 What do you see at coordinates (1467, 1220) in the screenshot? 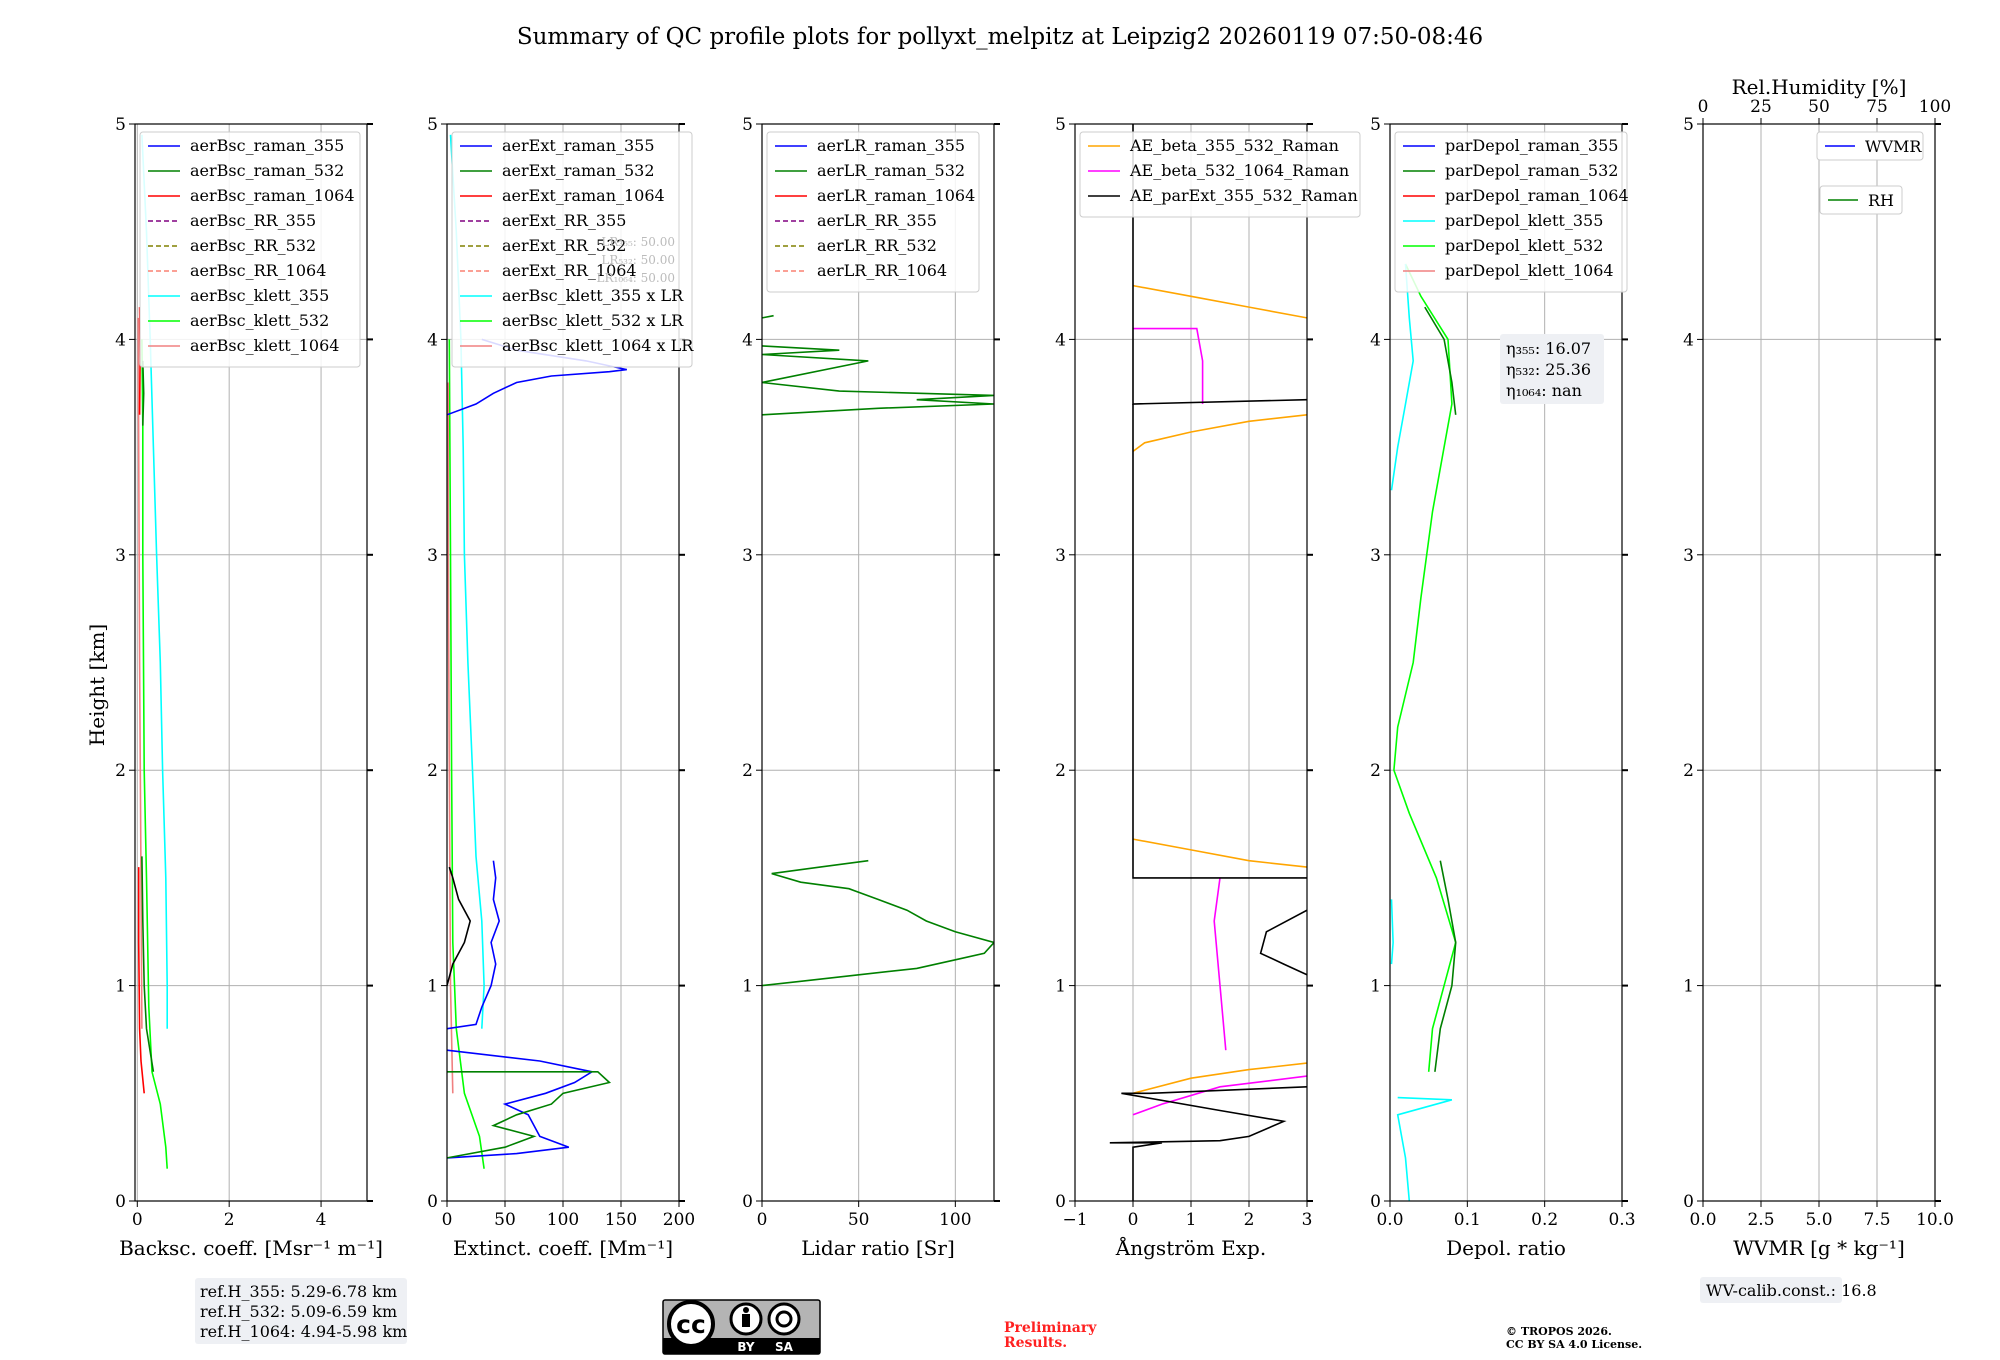
I see `x-tick-label: 0.1` at bounding box center [1467, 1220].